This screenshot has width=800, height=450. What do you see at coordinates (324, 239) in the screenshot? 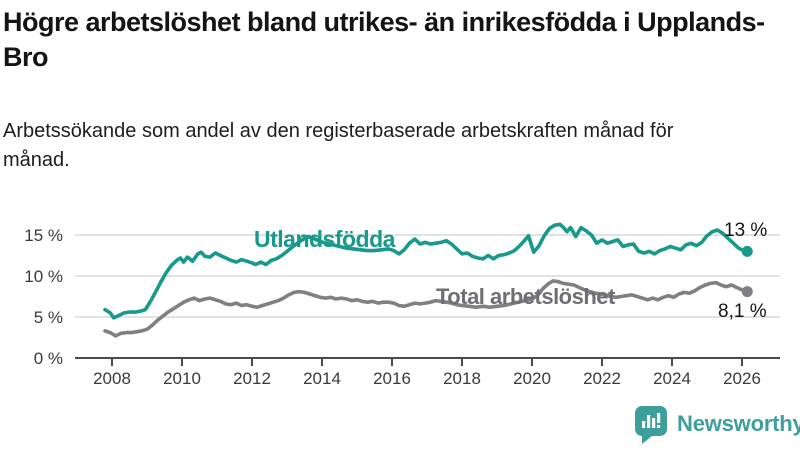
I see `series-label-utlandsfodda: Utlandsfödda` at bounding box center [324, 239].